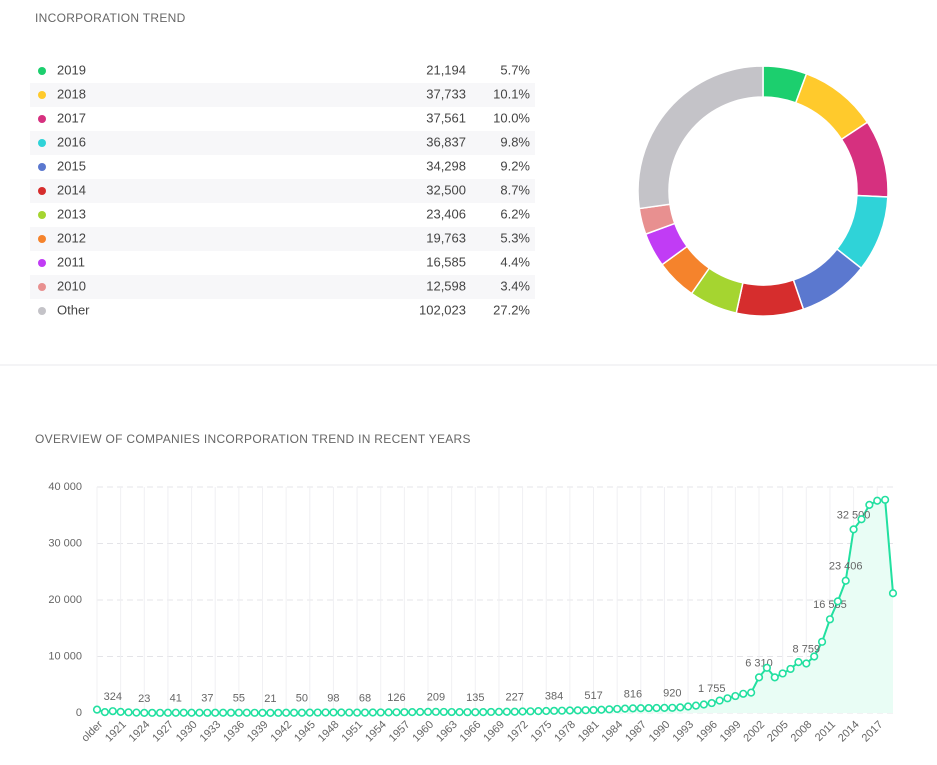 The width and height of the screenshot is (937, 765). What do you see at coordinates (79, 713) in the screenshot?
I see `y-tick-label: 0` at bounding box center [79, 713].